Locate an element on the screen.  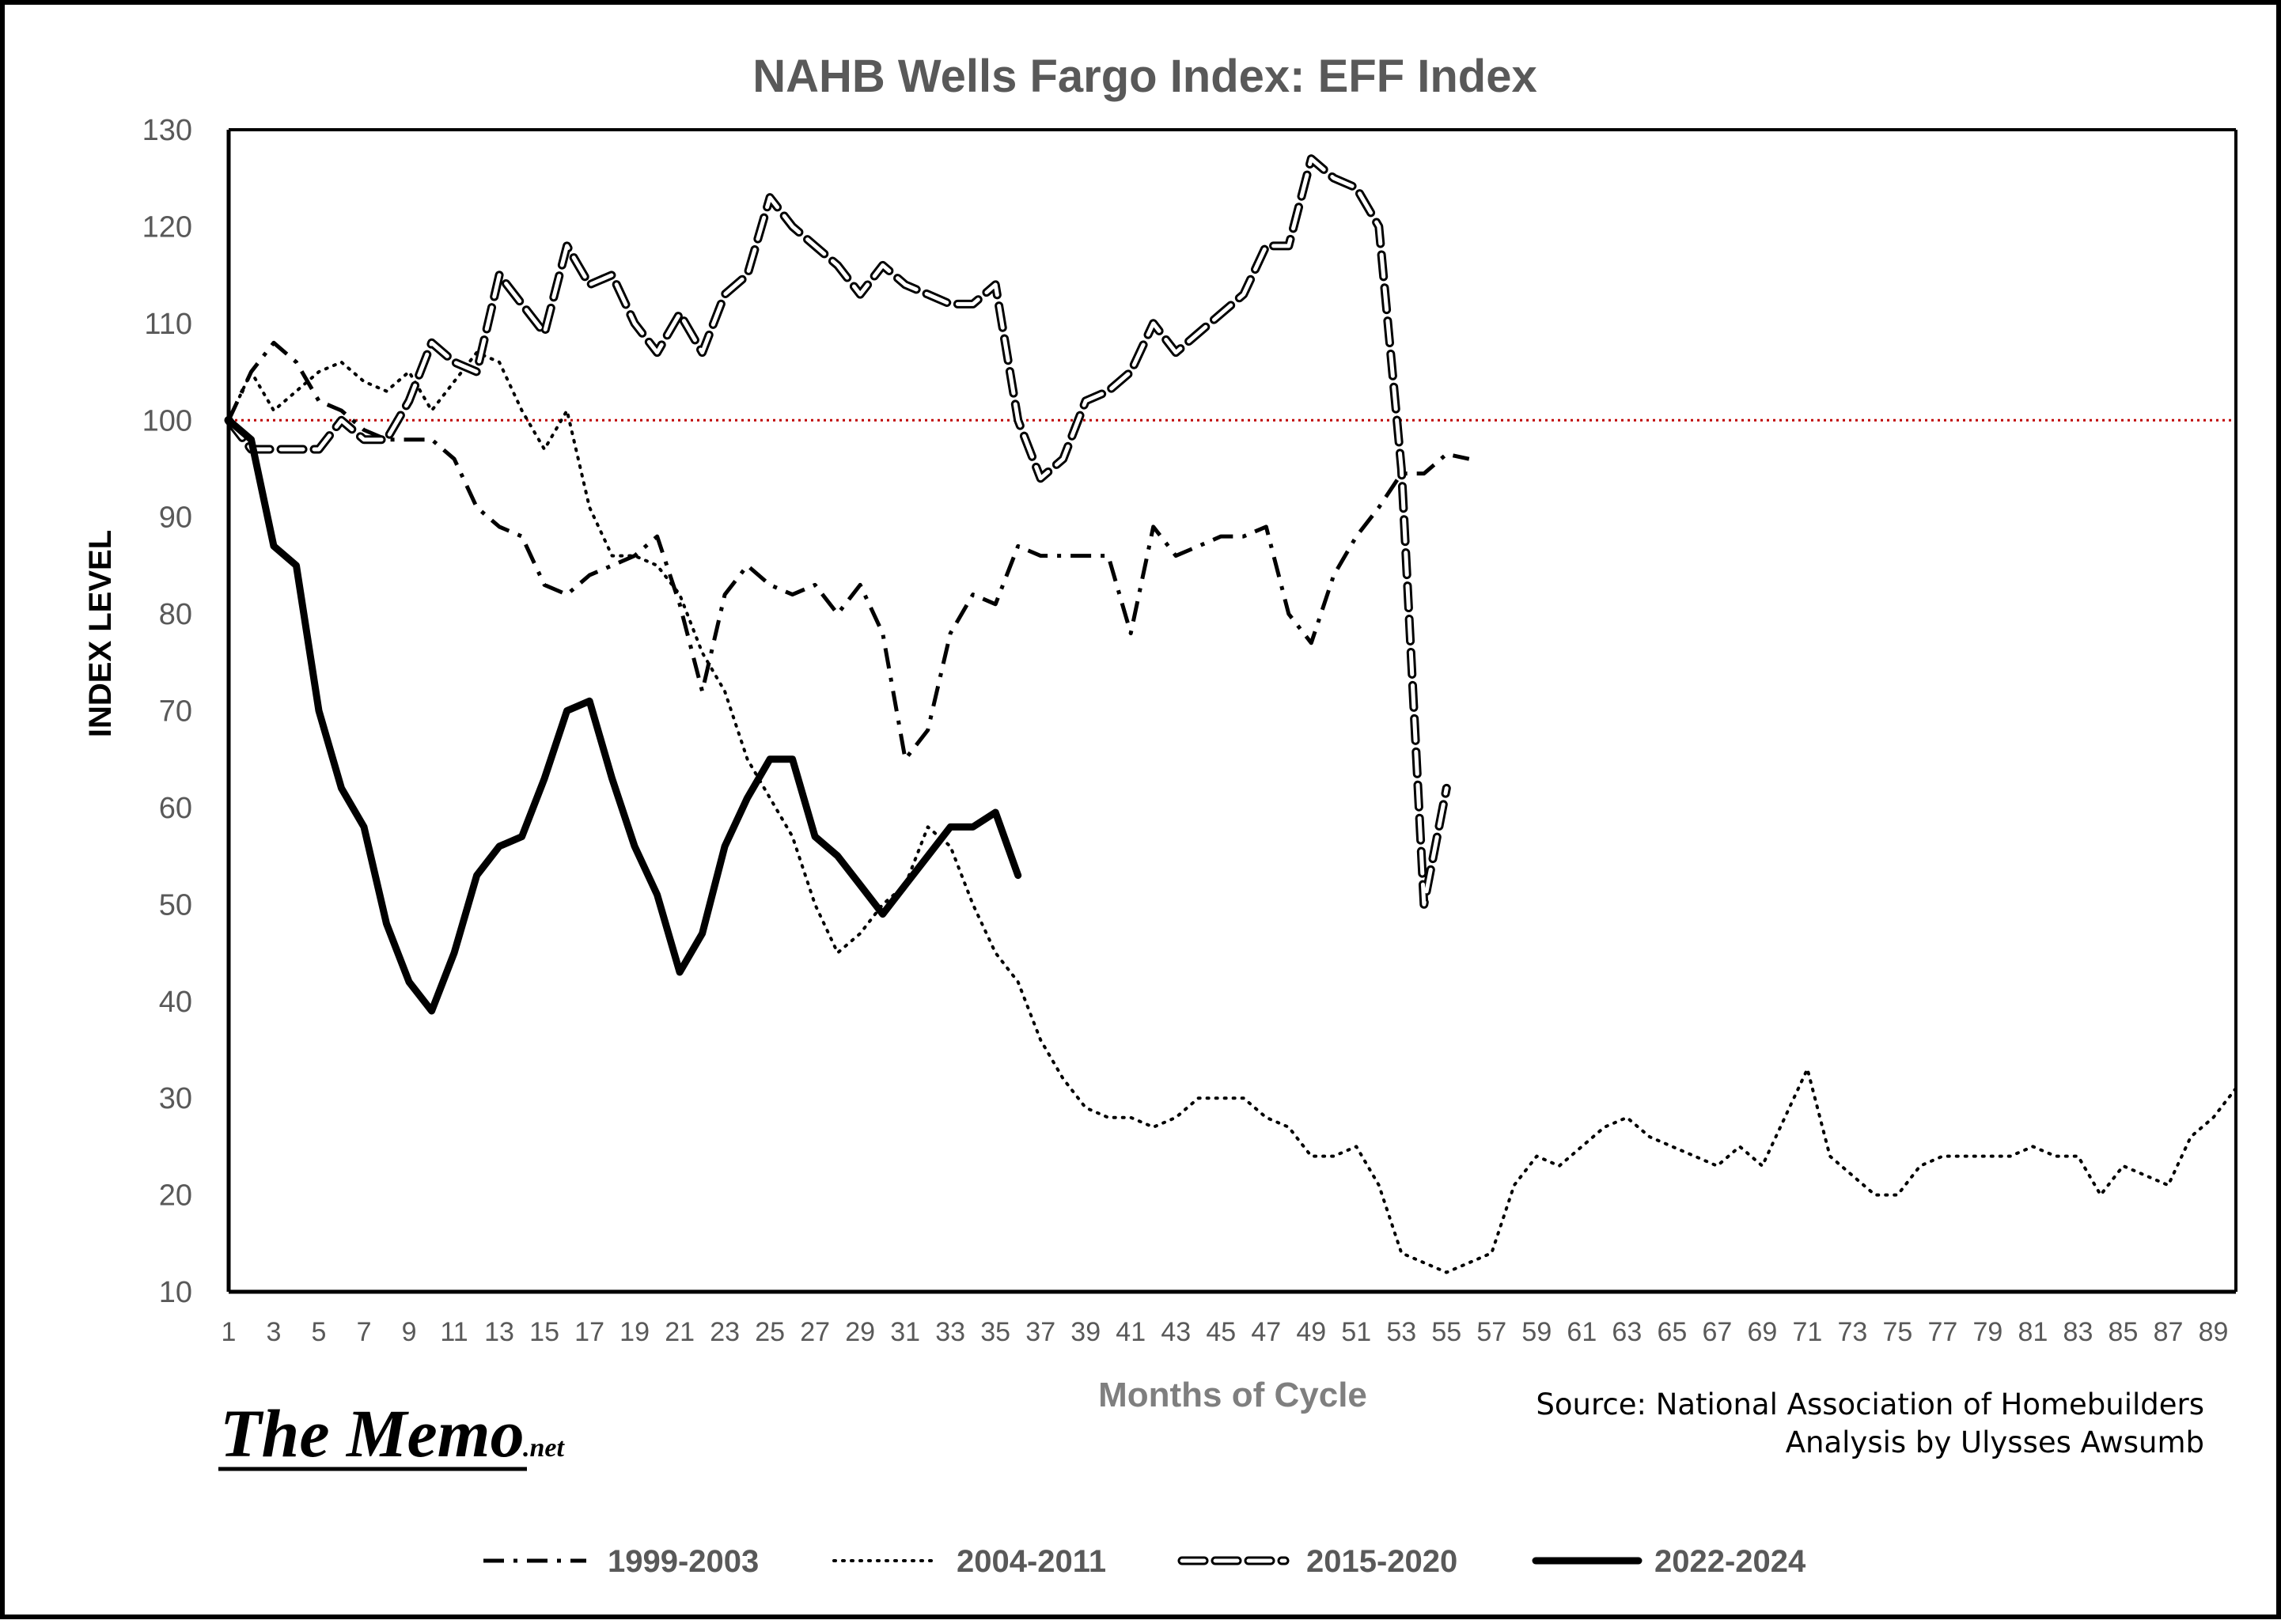
y-tick-label: 40 is located at coordinates (175, 1003).